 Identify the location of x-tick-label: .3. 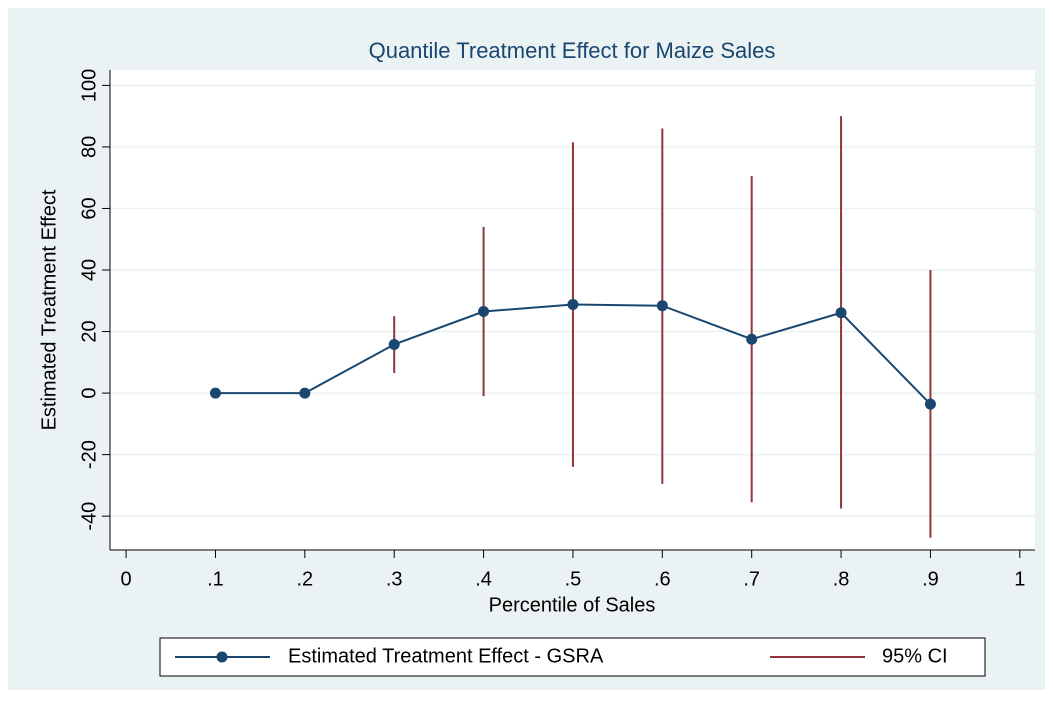
(394, 579).